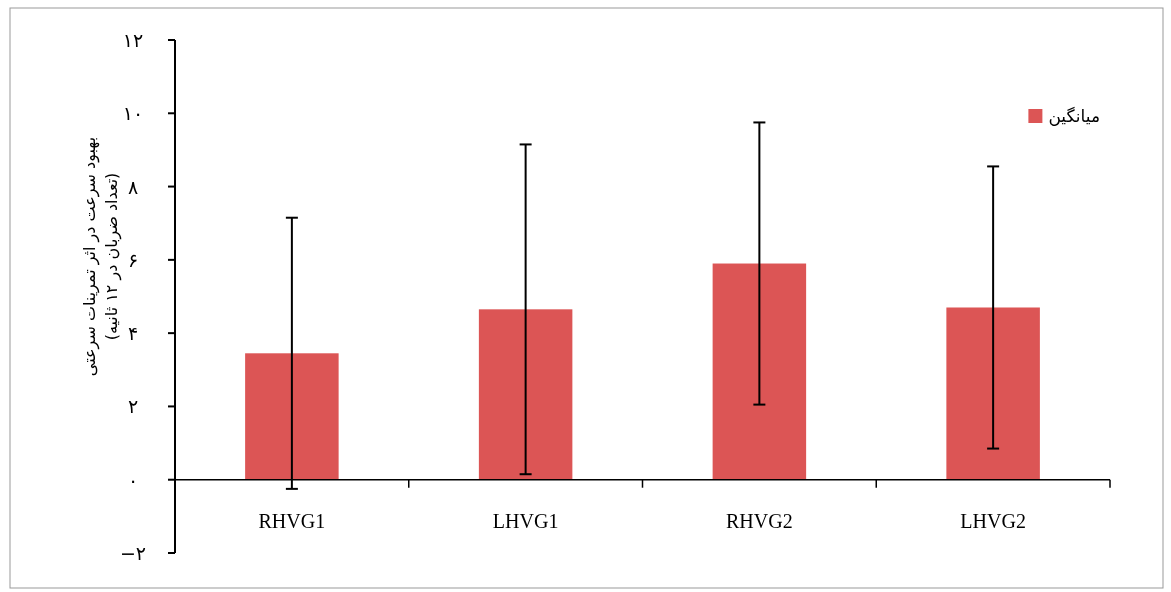 This screenshot has width=1171, height=592. I want to click on y-tick-label: ۶, so click(133, 259).